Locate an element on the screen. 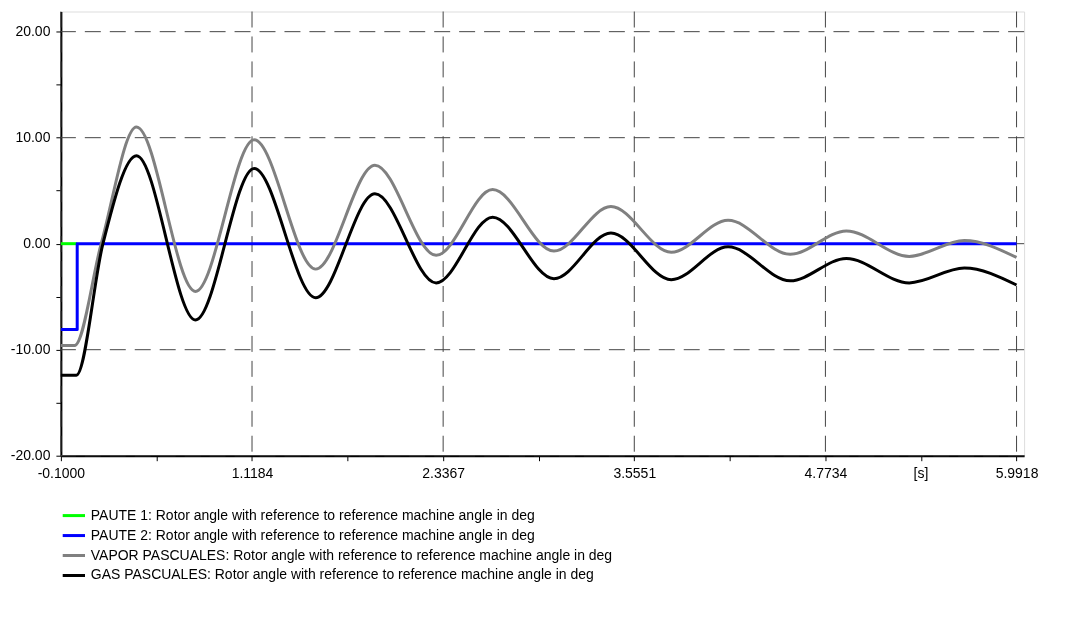 The height and width of the screenshot is (637, 1083). x-tick-label: -0.1000 is located at coordinates (61, 473).